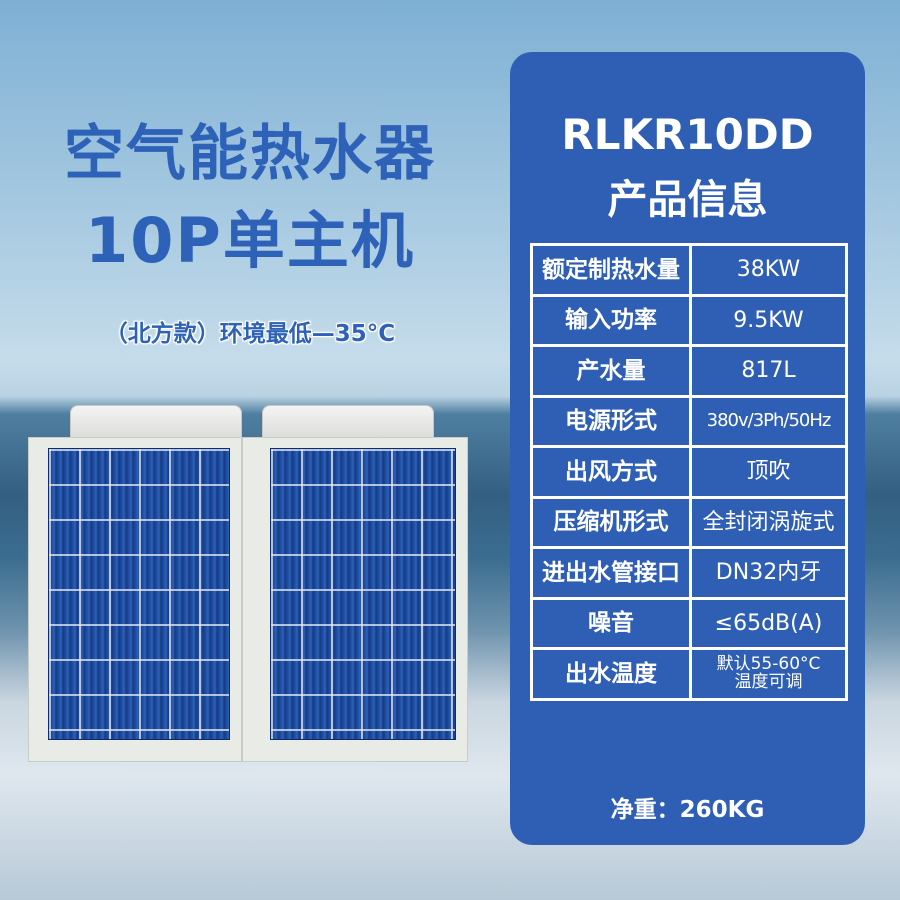 The height and width of the screenshot is (900, 900). Describe the element at coordinates (611, 421) in the screenshot. I see `spec-label: 电源形式` at that location.